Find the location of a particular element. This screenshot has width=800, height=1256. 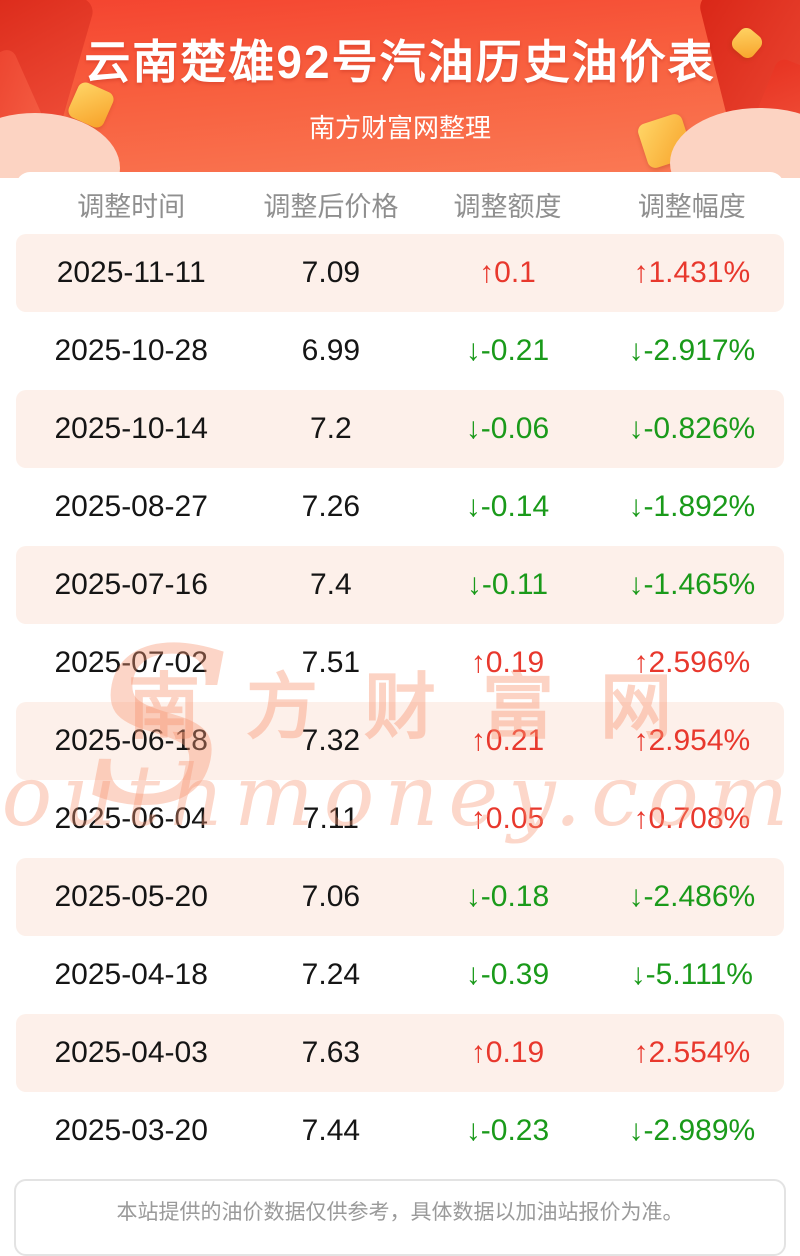

cell-change-amount: ↓-0.21 is located at coordinates (507, 350).